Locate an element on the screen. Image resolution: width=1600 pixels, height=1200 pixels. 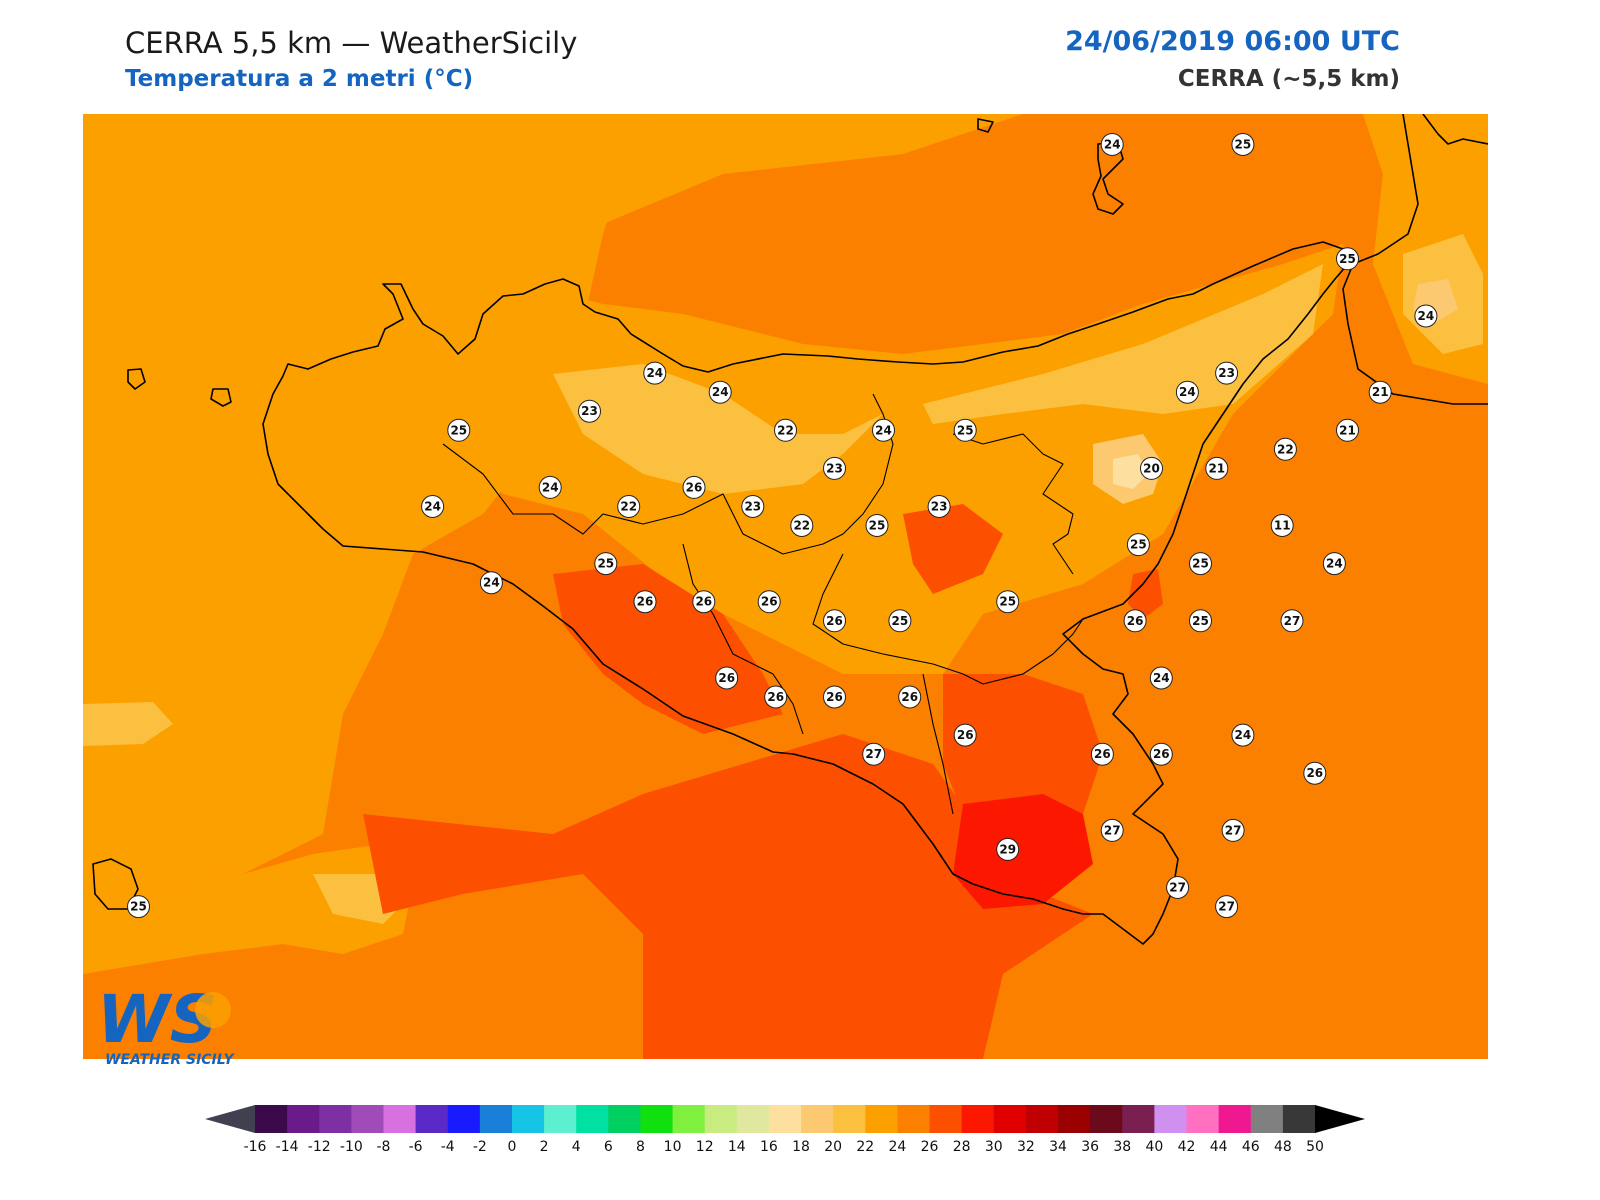
colorbar-tick-label: 28 is located at coordinates (962, 1147).